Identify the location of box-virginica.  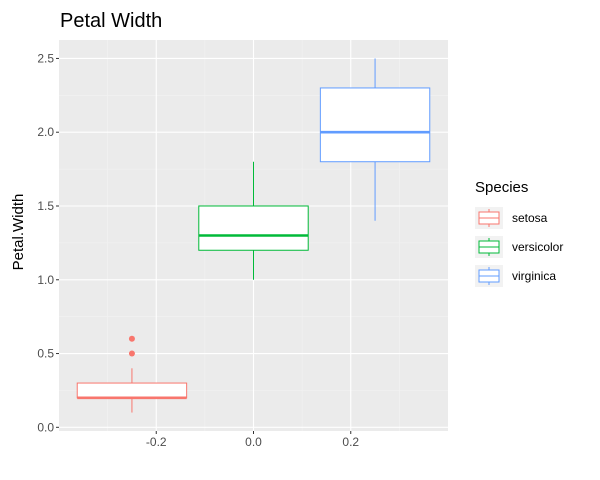
(375, 139).